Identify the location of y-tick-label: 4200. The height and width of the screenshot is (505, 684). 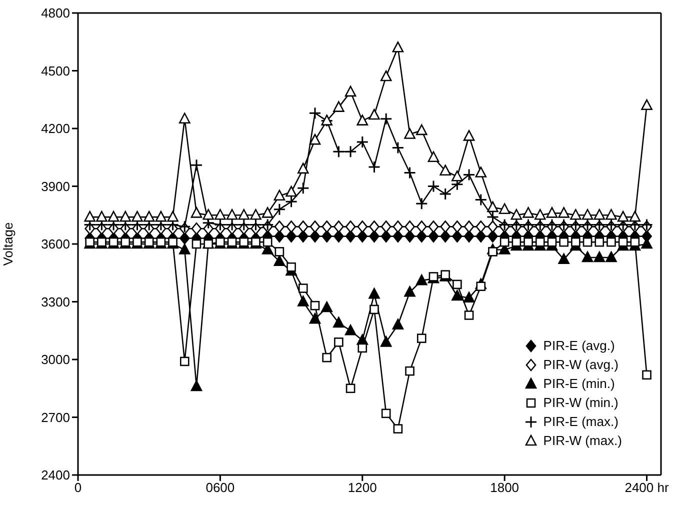
(55, 128).